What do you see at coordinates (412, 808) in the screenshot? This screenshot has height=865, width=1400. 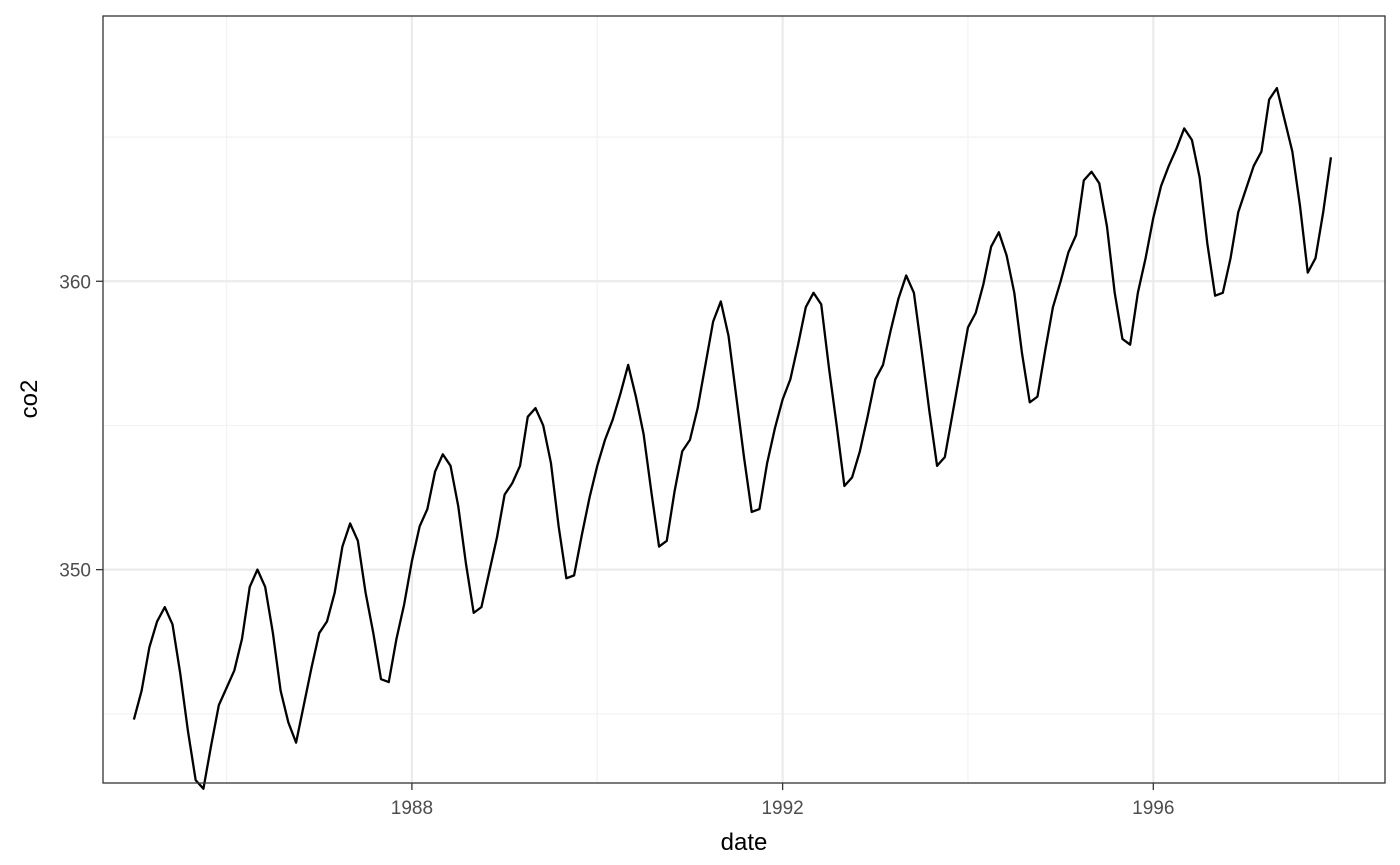 I see `x-tick-label: 1988` at bounding box center [412, 808].